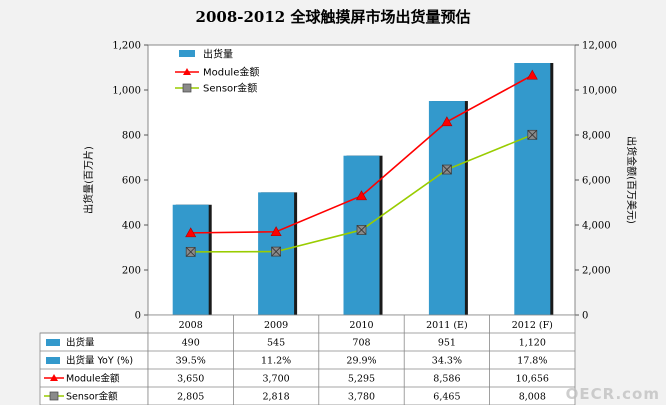  What do you see at coordinates (596, 226) in the screenshot?
I see `y2-tick-label: 4,000` at bounding box center [596, 226].